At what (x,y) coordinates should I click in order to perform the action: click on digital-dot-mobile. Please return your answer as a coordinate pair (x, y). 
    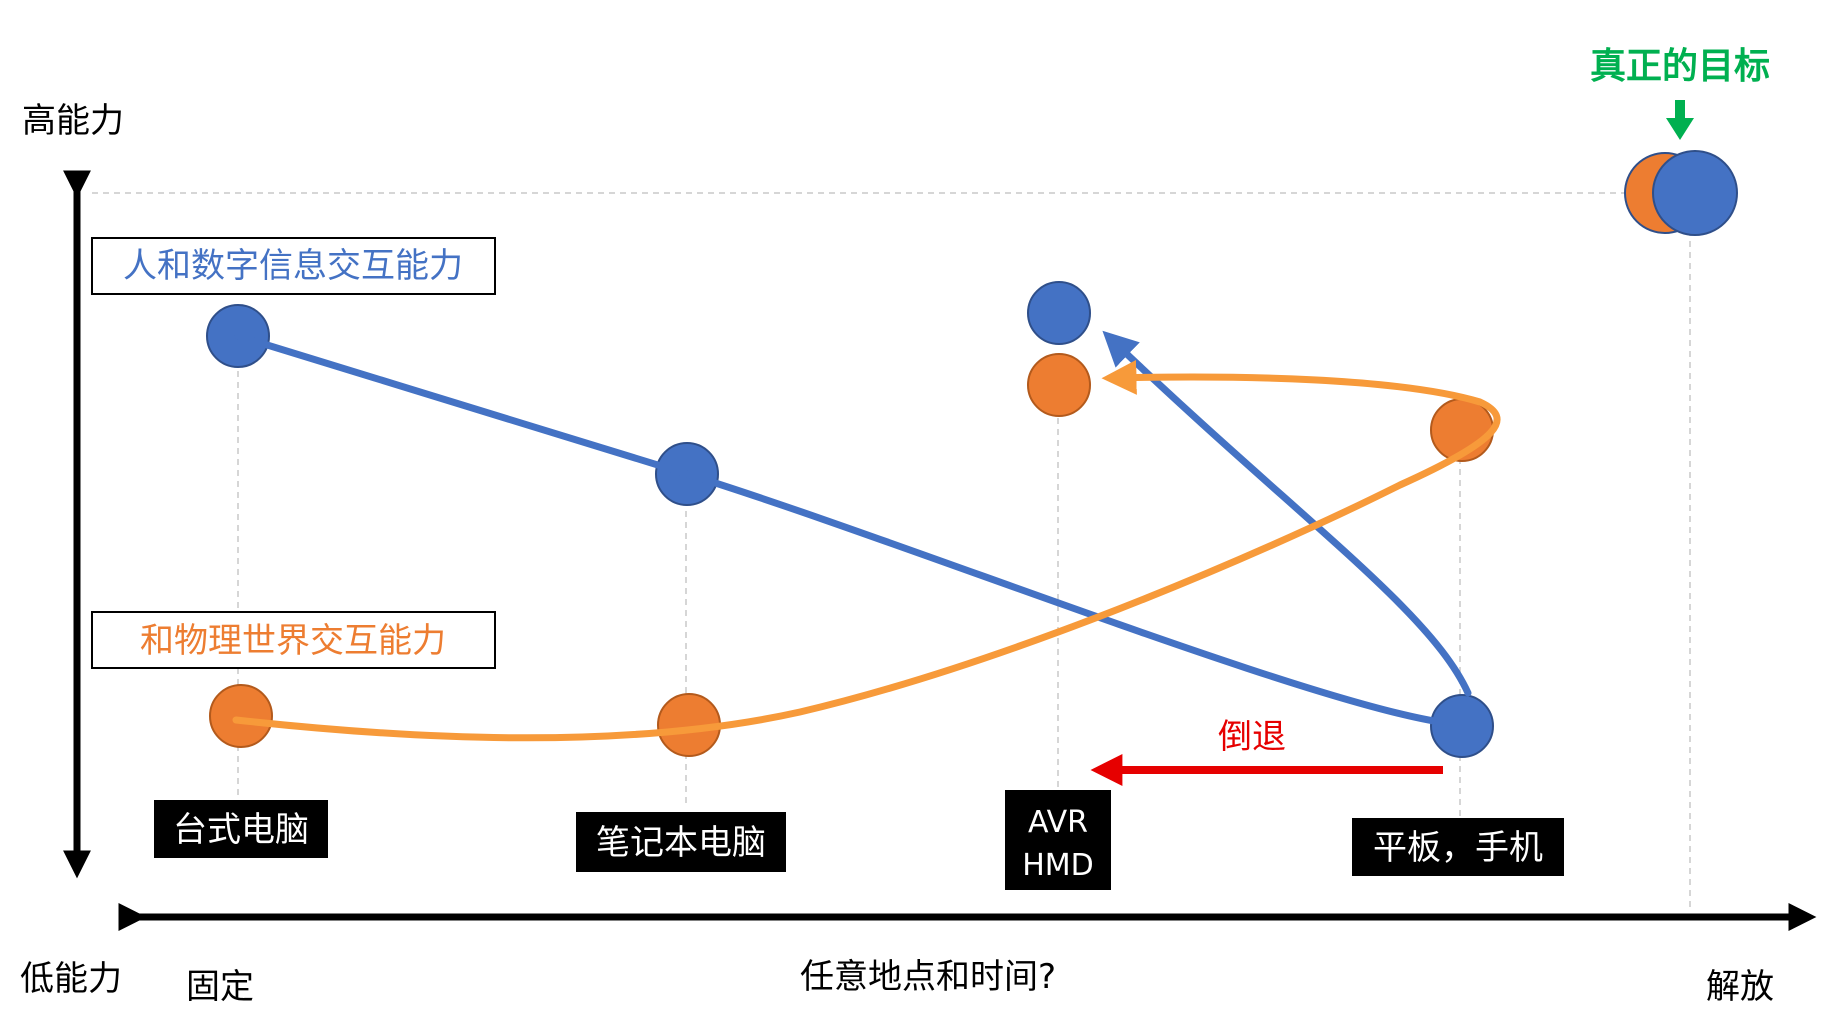
    Looking at the image, I should click on (1462, 726).